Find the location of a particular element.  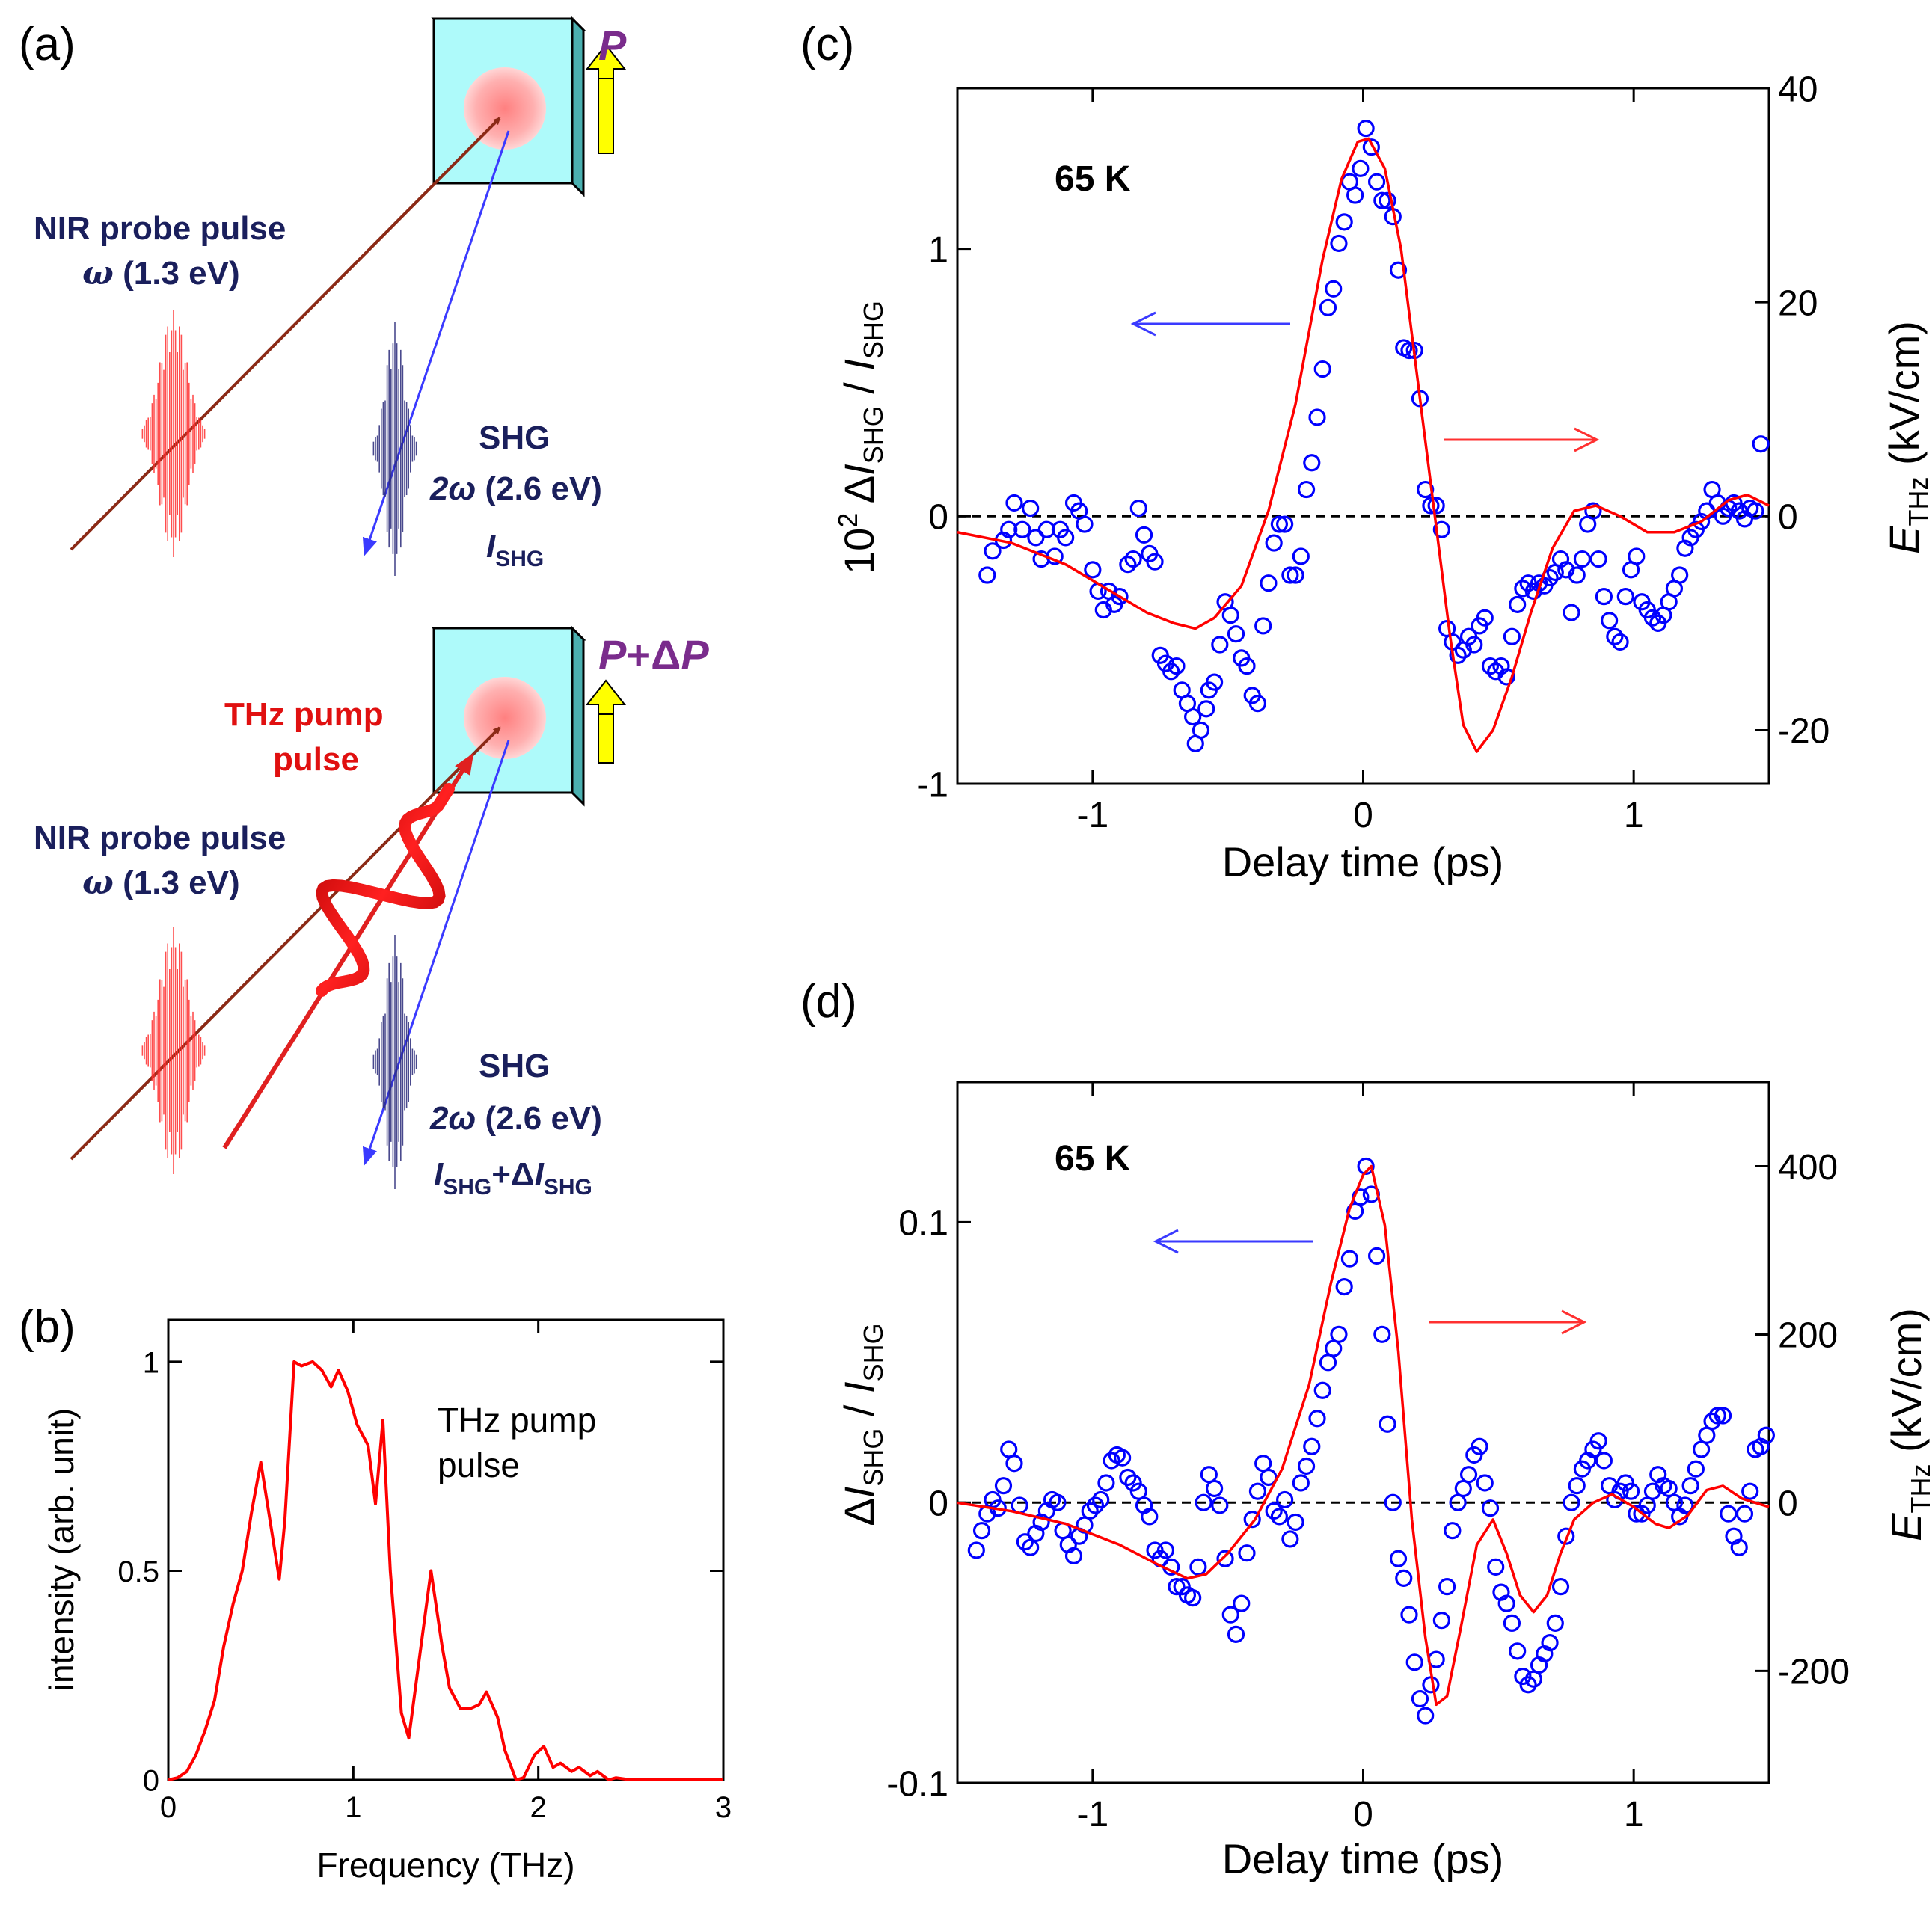

probe-energy-line-top: ω (1.3 eV) is located at coordinates (161, 273).